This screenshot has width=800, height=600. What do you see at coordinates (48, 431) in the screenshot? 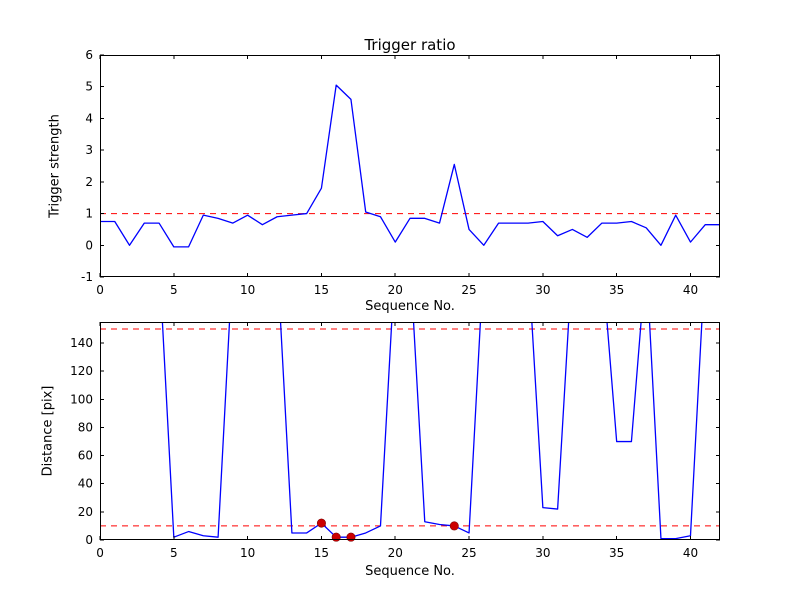
I see `bottom-chart-ylabel: Distance [pix]` at bounding box center [48, 431].